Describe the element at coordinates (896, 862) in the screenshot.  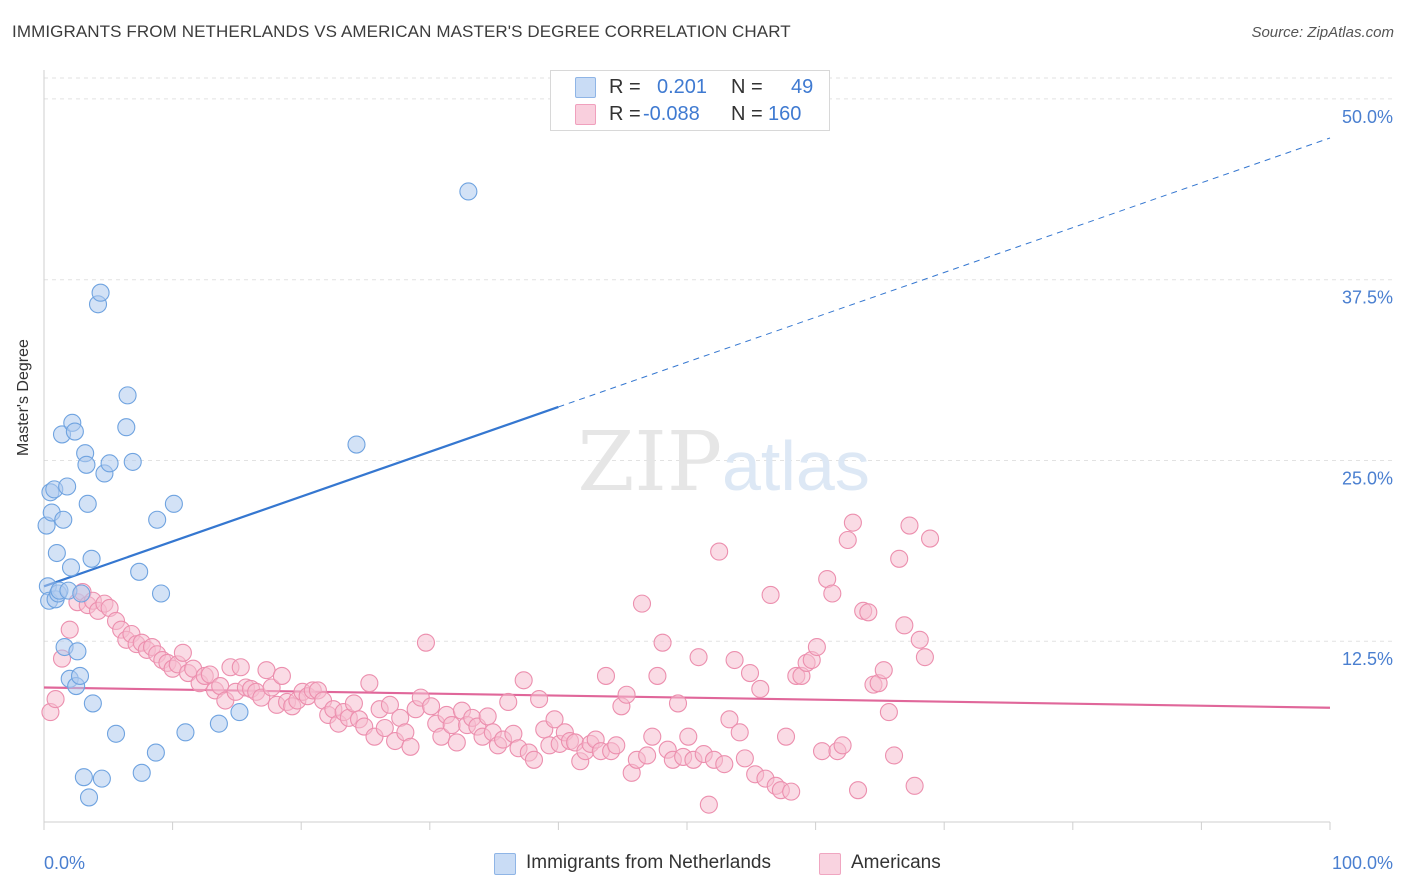
I see `legend-label: Americans` at that location.